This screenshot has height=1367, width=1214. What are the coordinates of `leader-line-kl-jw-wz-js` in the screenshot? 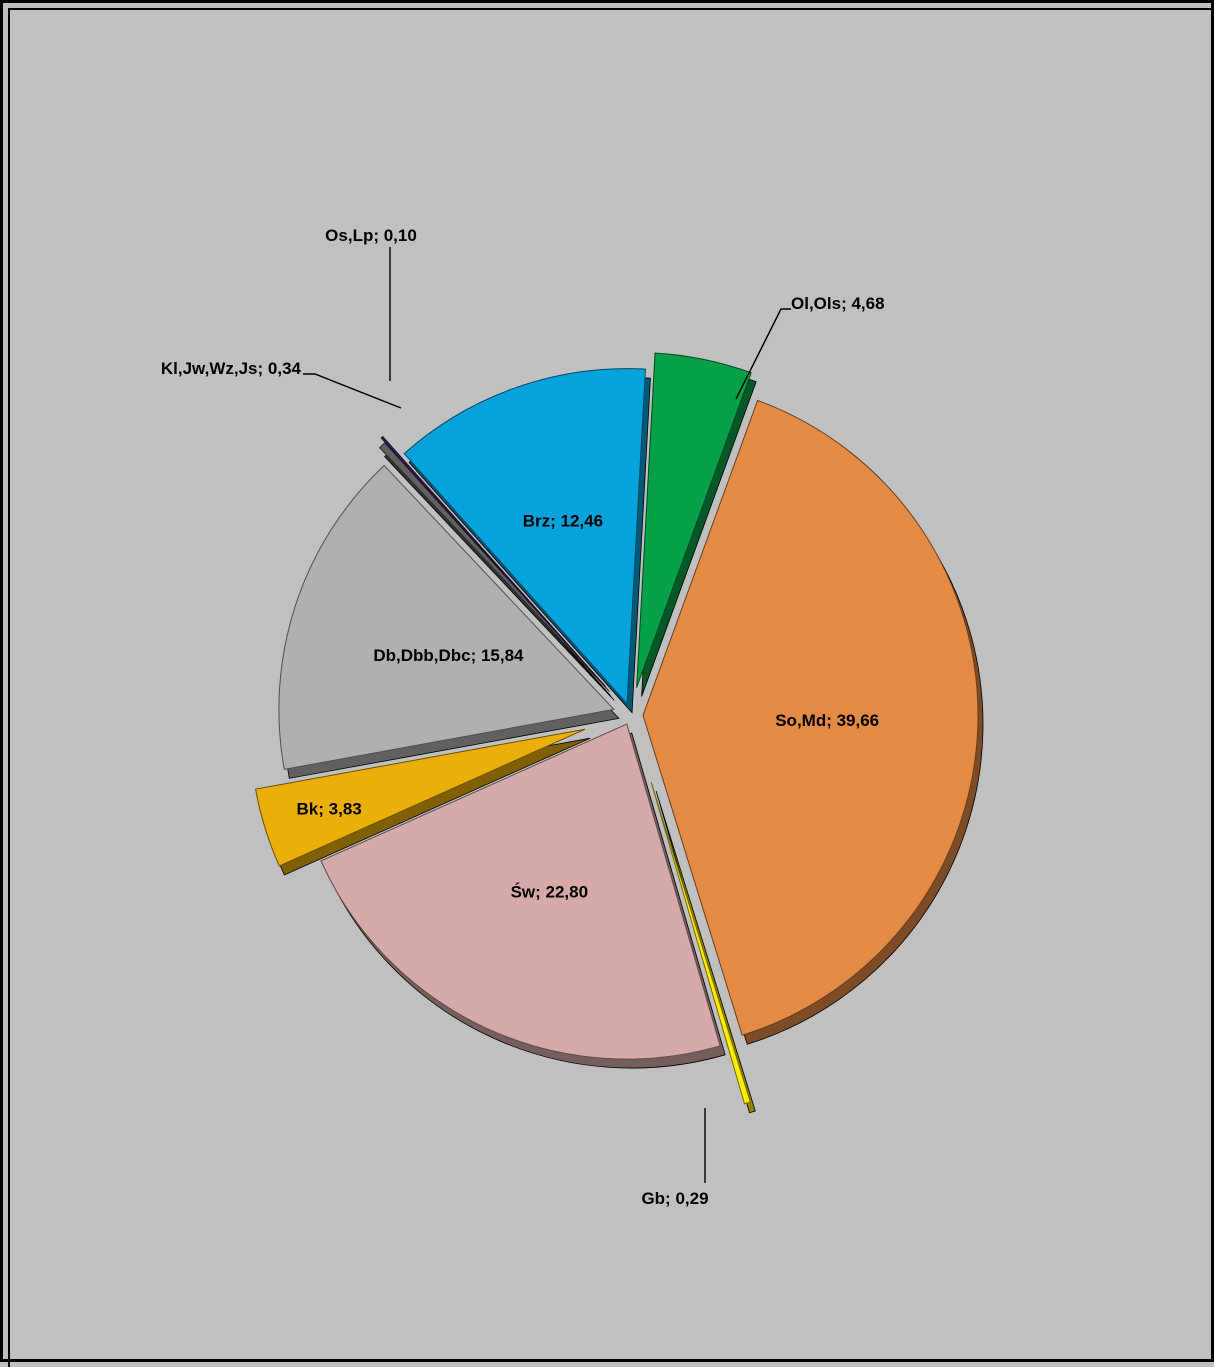 It's located at (352, 391).